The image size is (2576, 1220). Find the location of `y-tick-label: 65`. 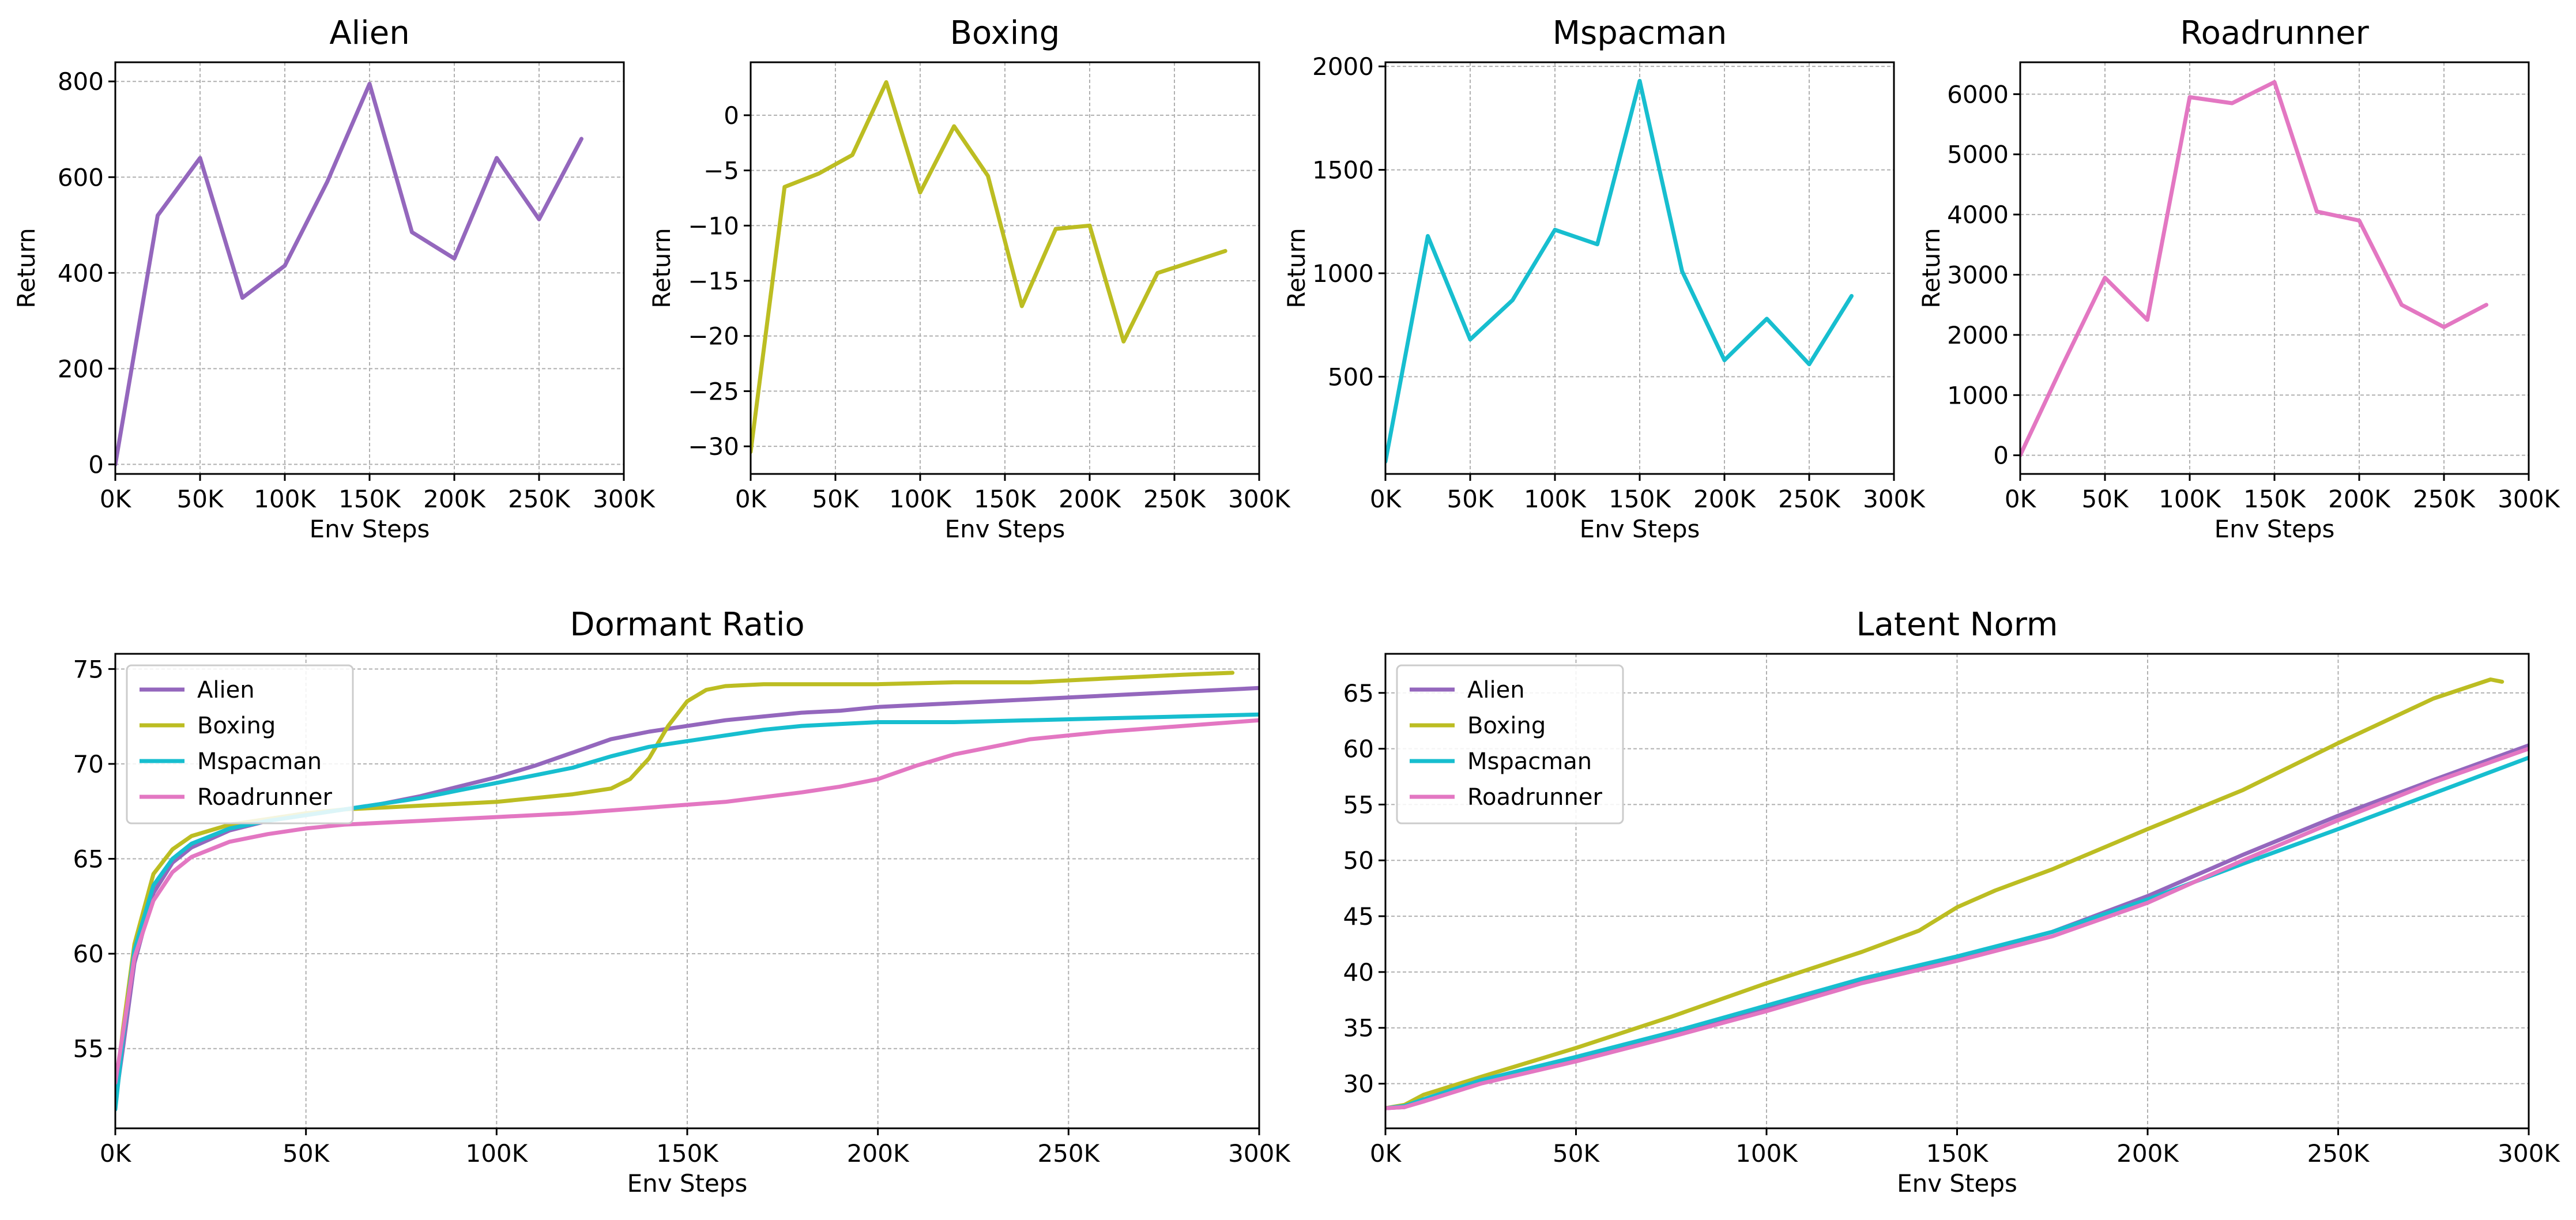

y-tick-label: 65 is located at coordinates (88, 859).